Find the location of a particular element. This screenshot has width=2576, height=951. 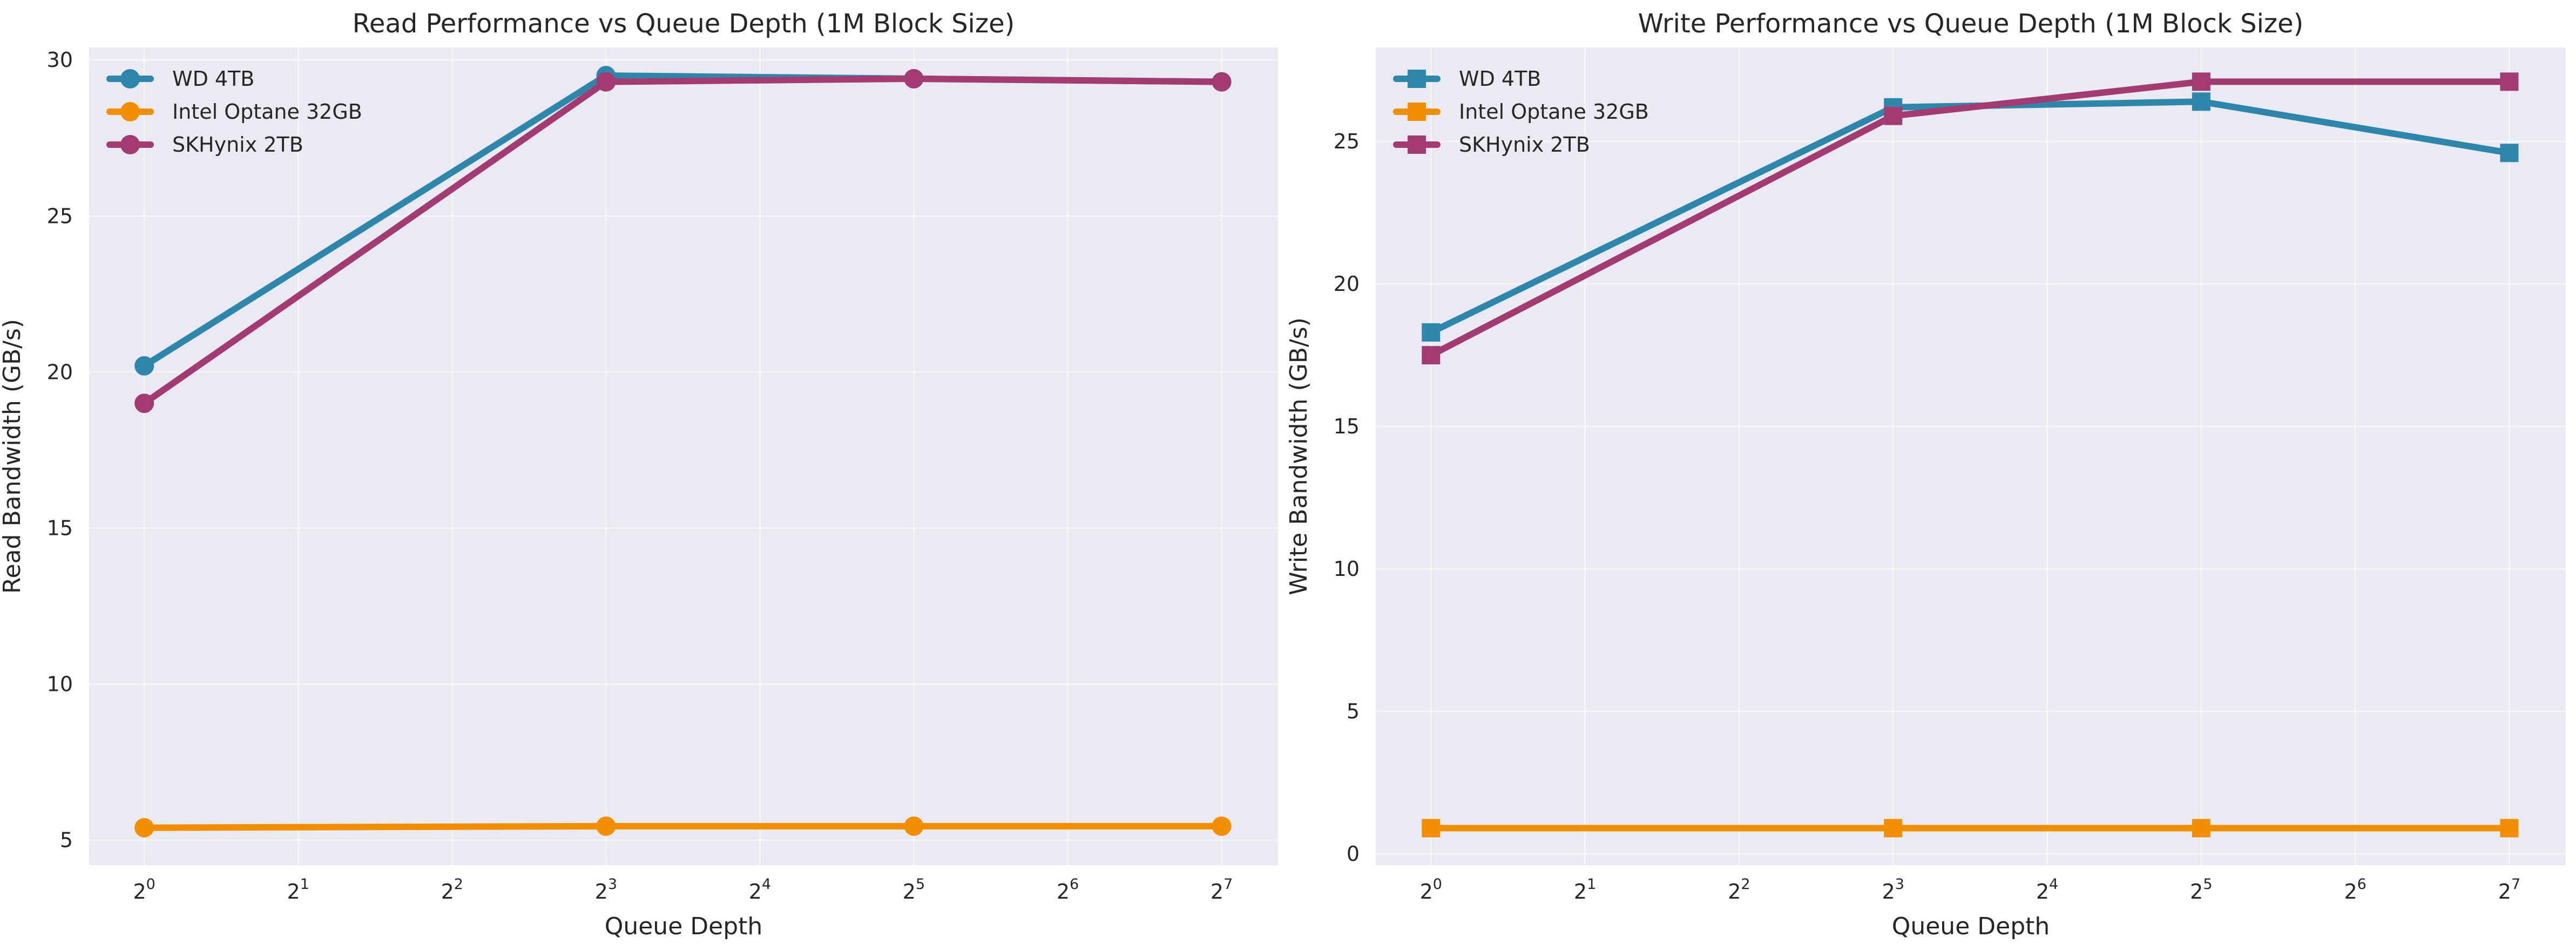

x-tick-exponent: 2 is located at coordinates (459, 884).